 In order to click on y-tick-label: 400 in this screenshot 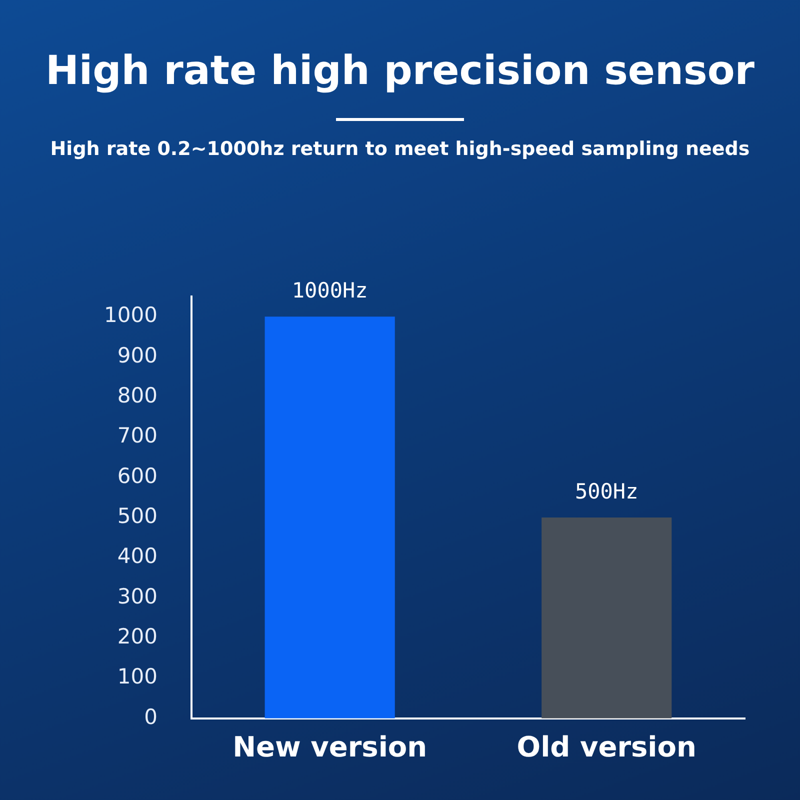, I will do `click(137, 556)`.